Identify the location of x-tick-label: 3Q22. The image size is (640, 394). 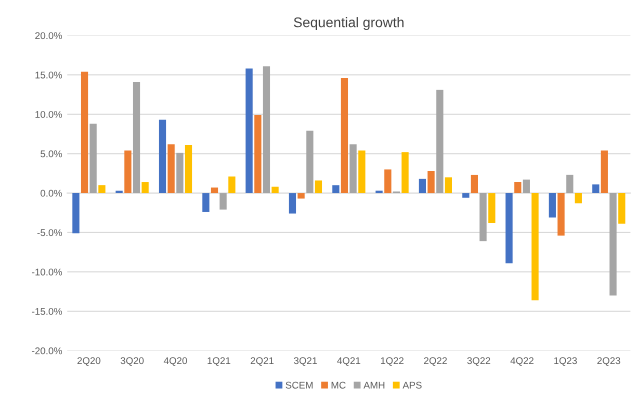
(478, 361).